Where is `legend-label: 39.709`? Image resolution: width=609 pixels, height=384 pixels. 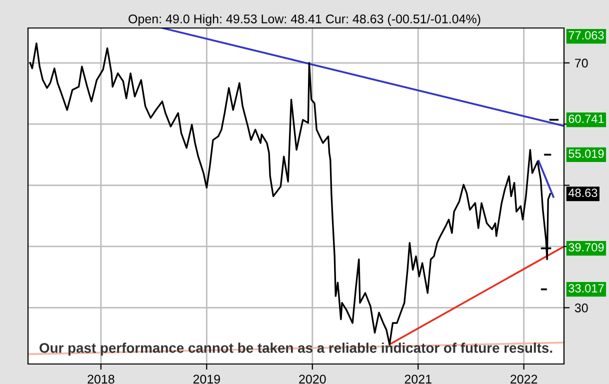
legend-label: 39.709 is located at coordinates (586, 247).